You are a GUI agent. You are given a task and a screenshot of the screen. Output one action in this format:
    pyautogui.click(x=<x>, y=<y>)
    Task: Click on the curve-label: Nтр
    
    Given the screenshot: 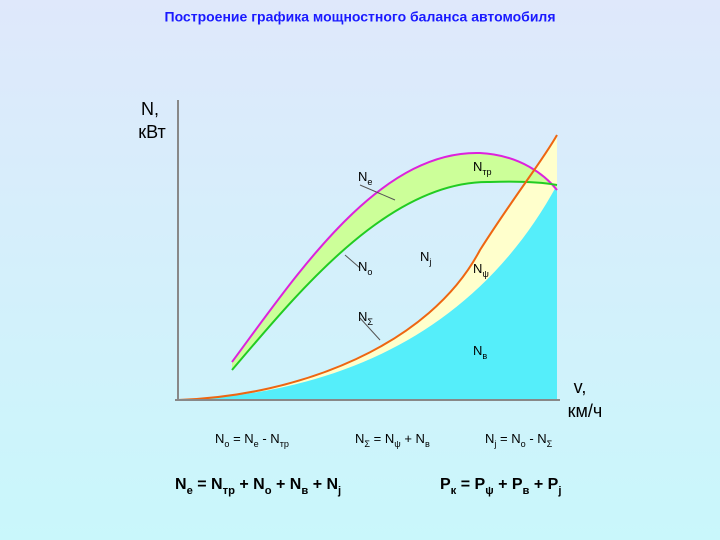 What is the action you would take?
    pyautogui.click(x=482, y=168)
    